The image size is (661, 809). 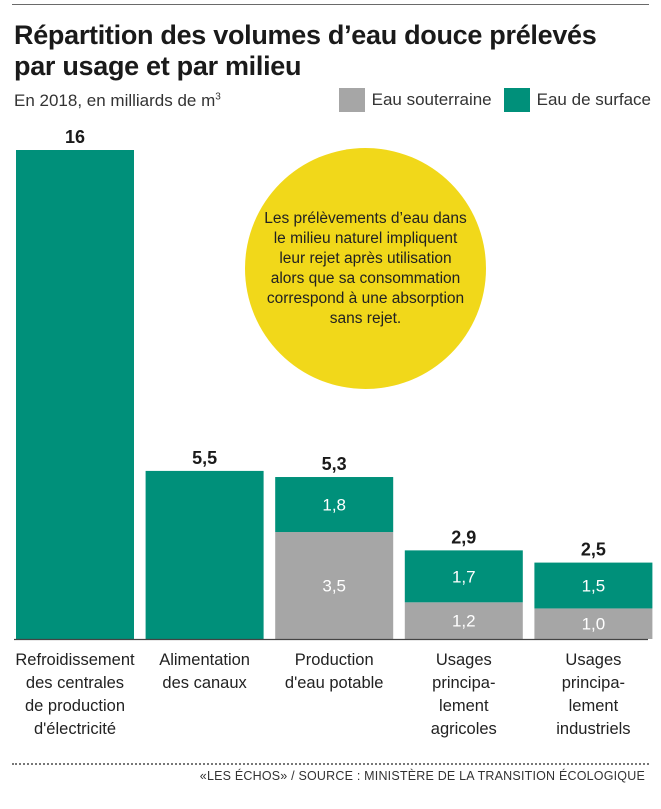 I want to click on segment-value-label: 3,5, so click(x=334, y=586).